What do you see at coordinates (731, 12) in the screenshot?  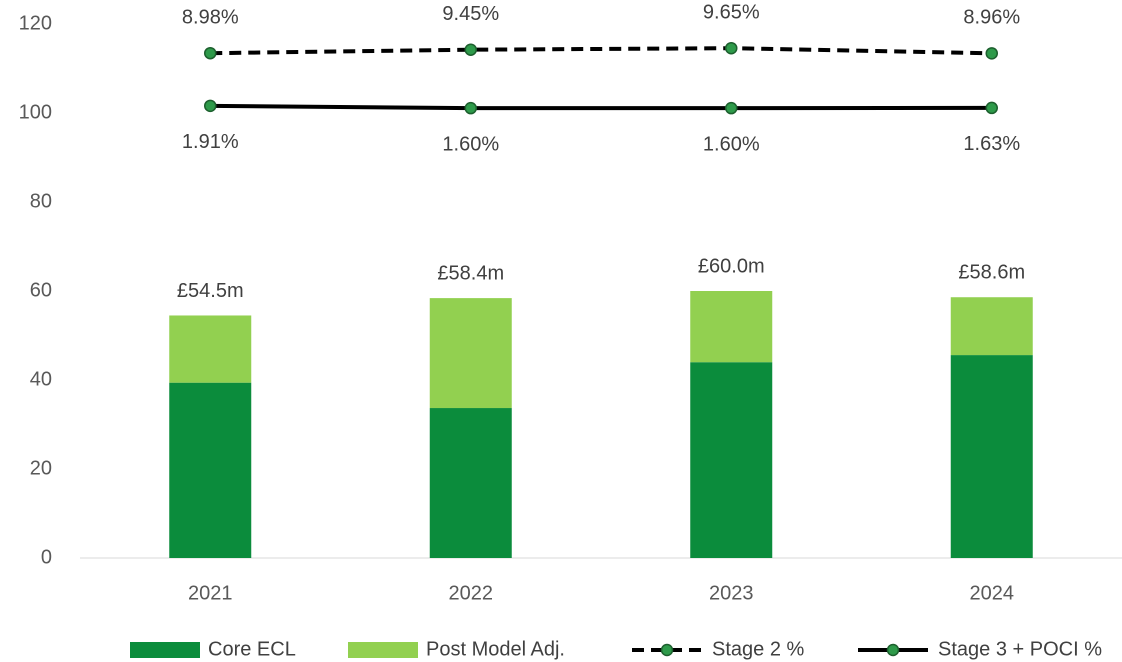 I see `data-label: 9.65%` at bounding box center [731, 12].